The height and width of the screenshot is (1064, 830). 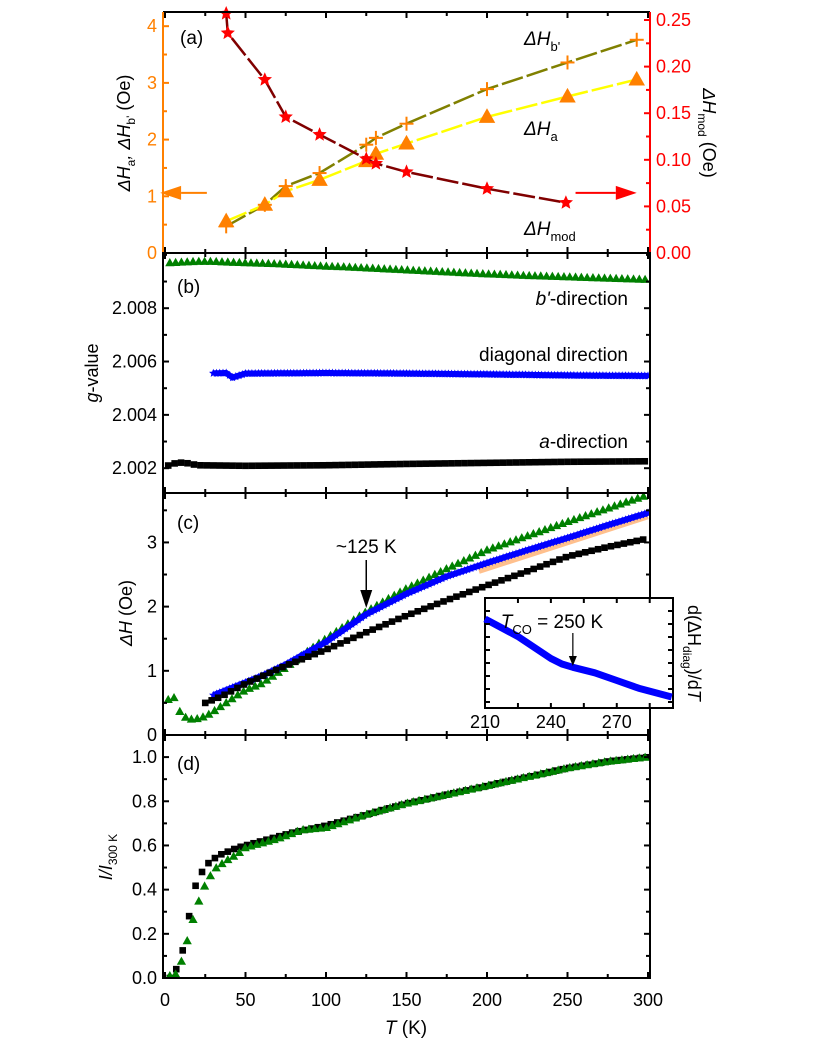 I want to click on y-tick-label-right: 0.05, so click(x=673, y=206).